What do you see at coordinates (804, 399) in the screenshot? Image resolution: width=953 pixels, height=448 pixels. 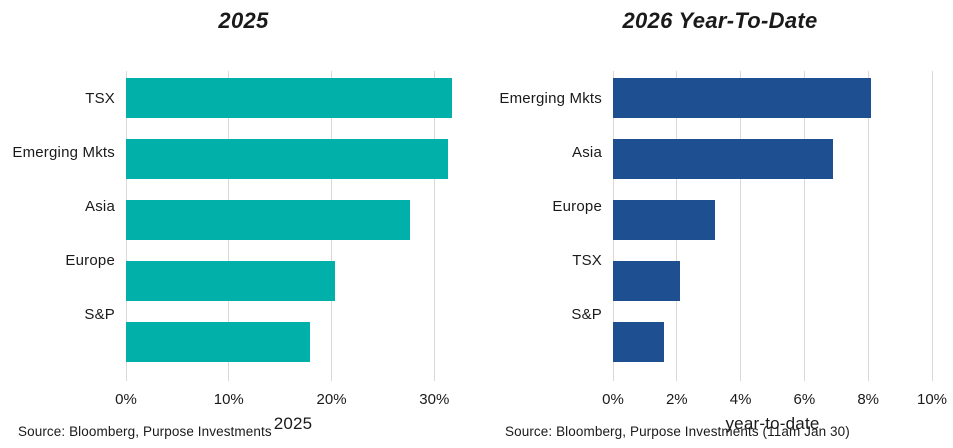 I see `x-tick-label: 6%` at bounding box center [804, 399].